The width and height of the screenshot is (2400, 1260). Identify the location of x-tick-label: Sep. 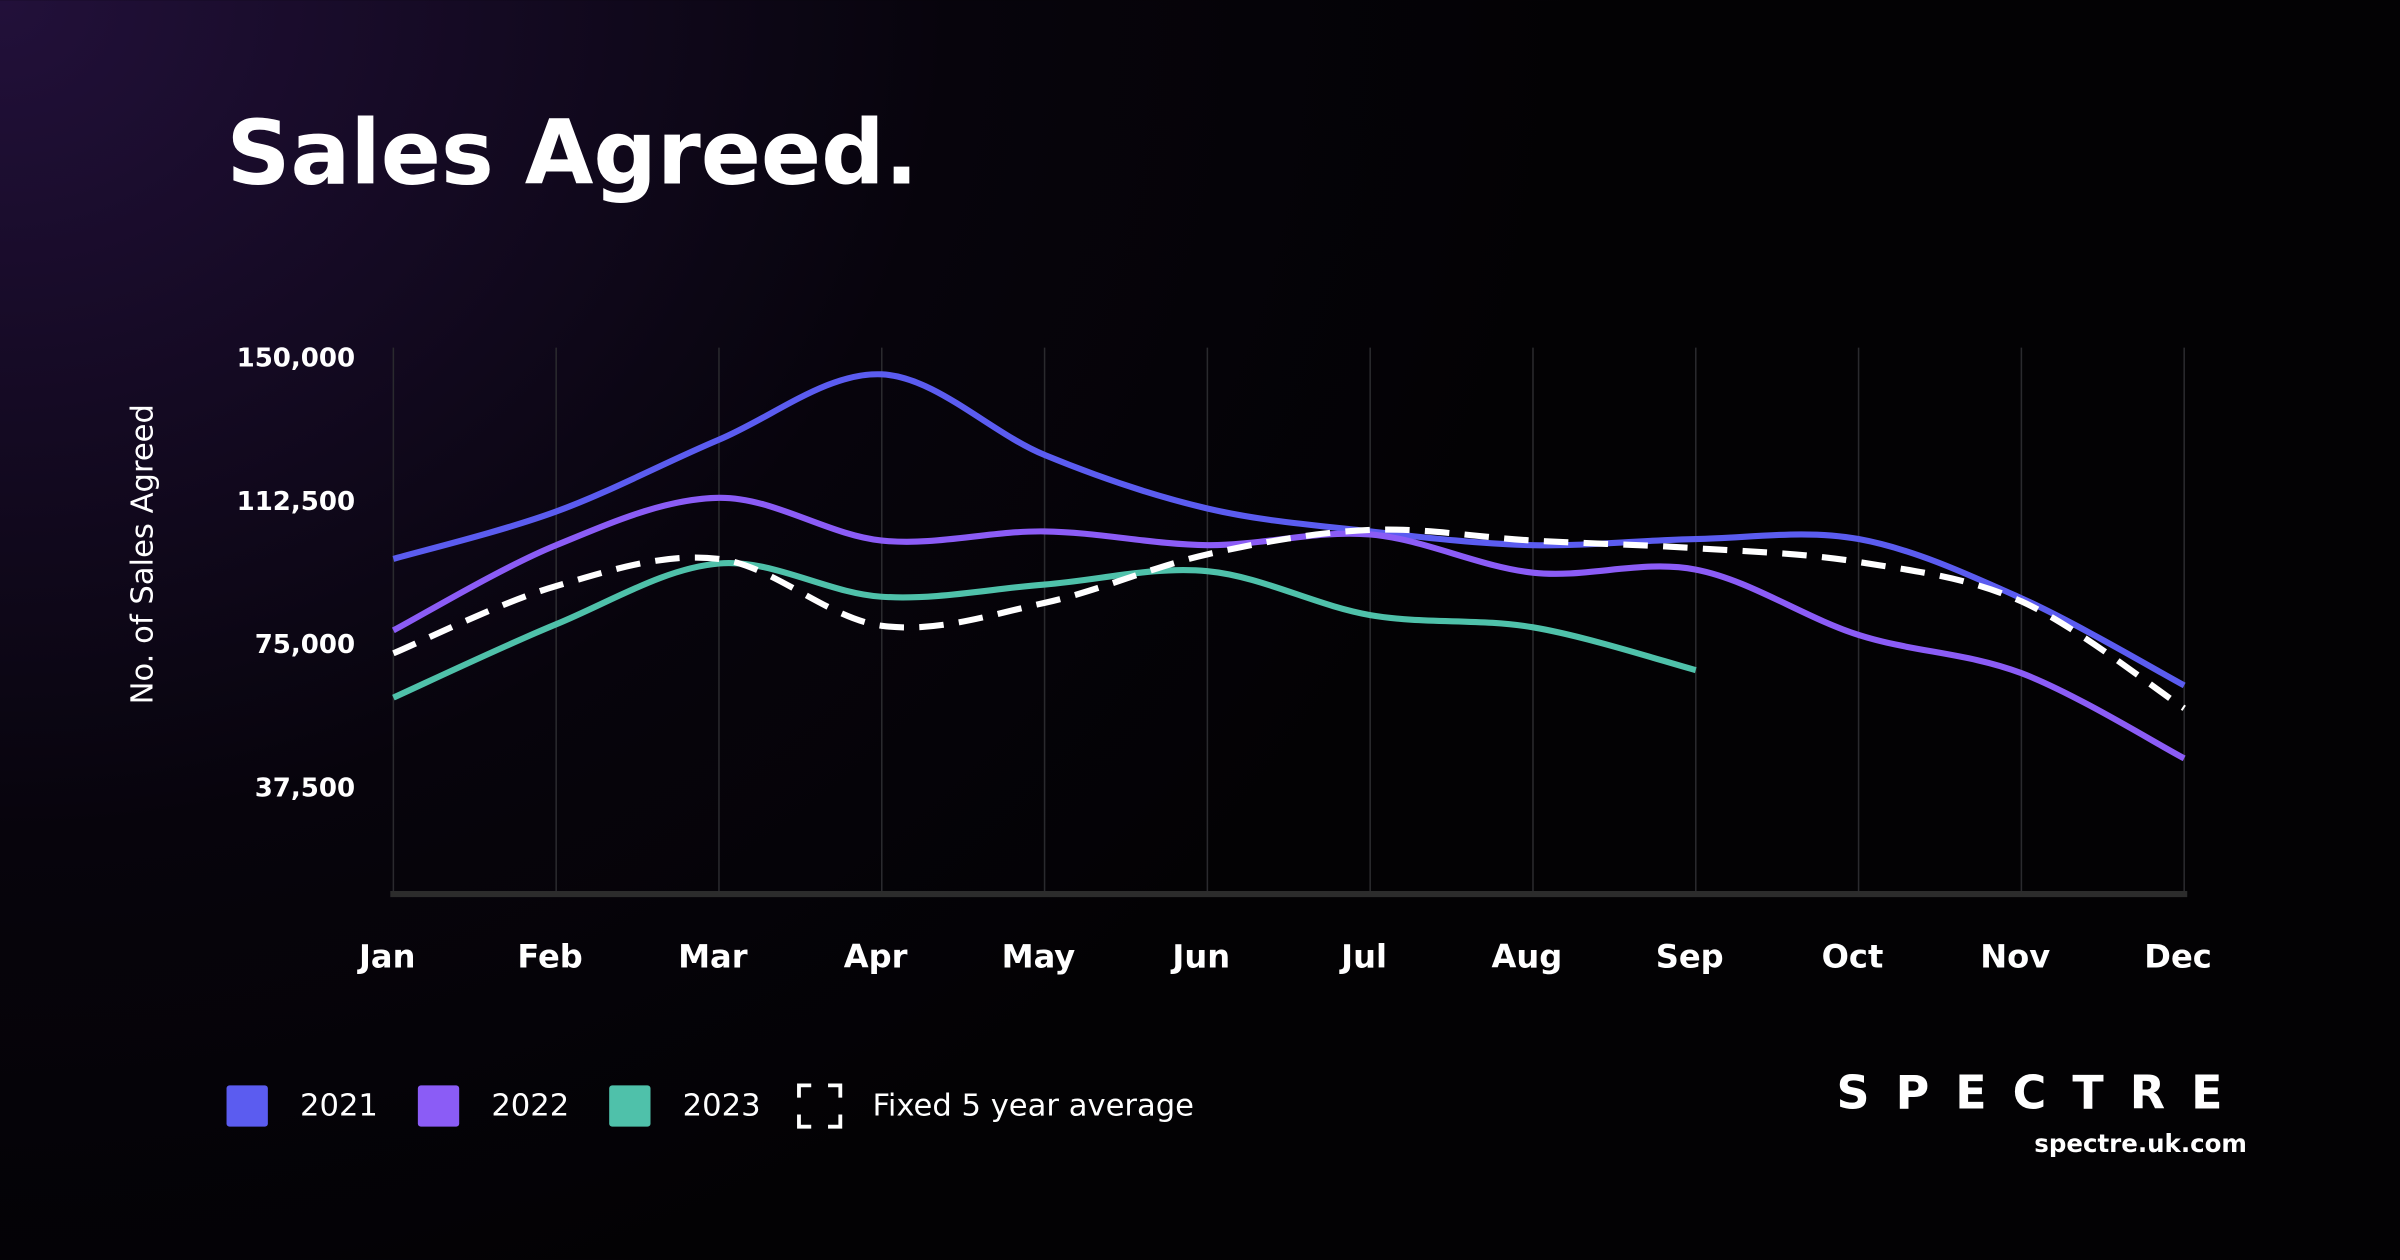
(1690, 956).